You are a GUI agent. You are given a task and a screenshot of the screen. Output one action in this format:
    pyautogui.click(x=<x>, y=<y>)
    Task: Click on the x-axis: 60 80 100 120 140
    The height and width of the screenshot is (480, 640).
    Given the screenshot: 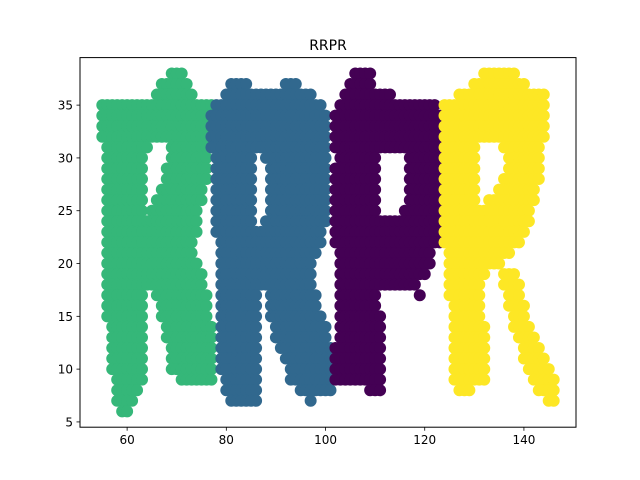 What is the action you would take?
    pyautogui.click(x=327, y=437)
    